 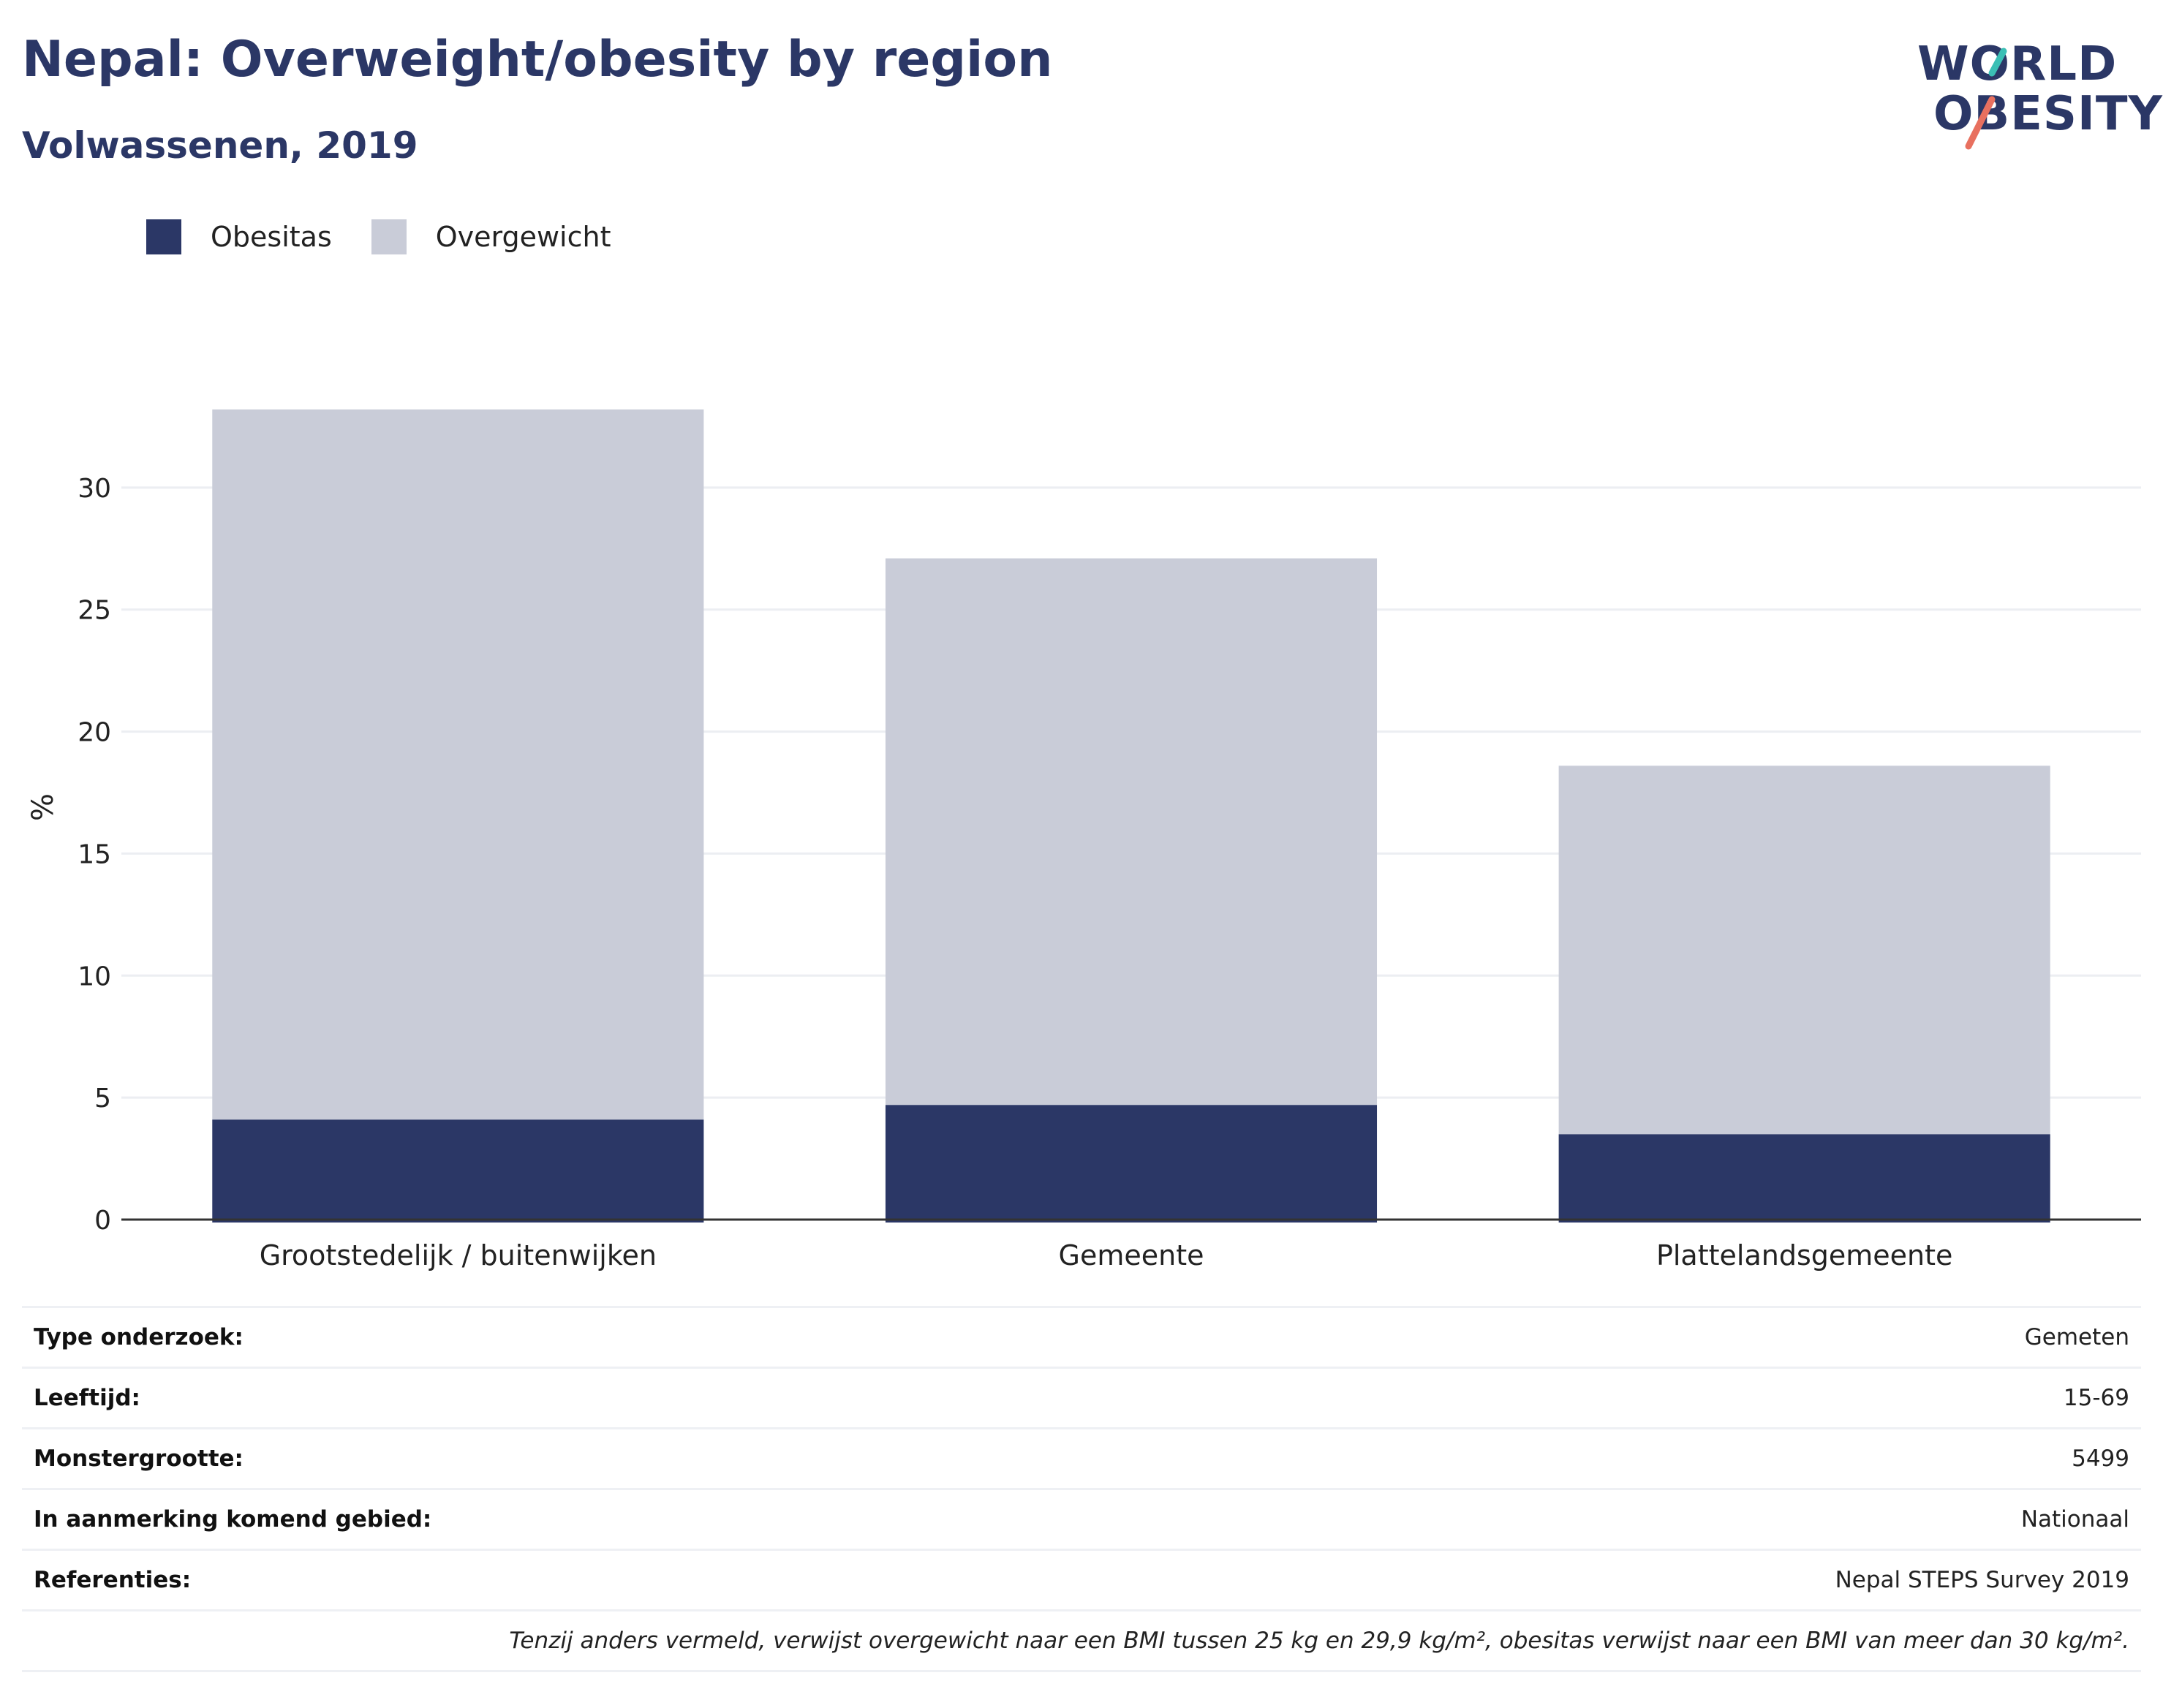 What do you see at coordinates (1131, 1255) in the screenshot?
I see `x-tick-label: Gemeente` at bounding box center [1131, 1255].